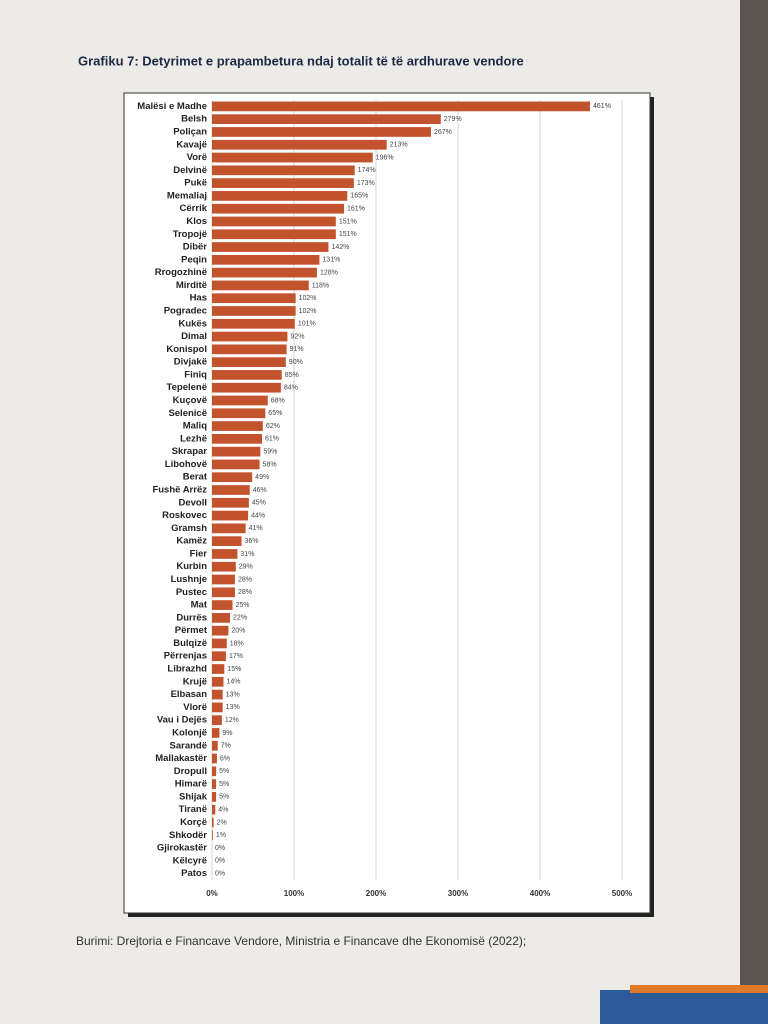  Describe the element at coordinates (181, 272) in the screenshot. I see `category-label: Rrogozhinë` at that location.